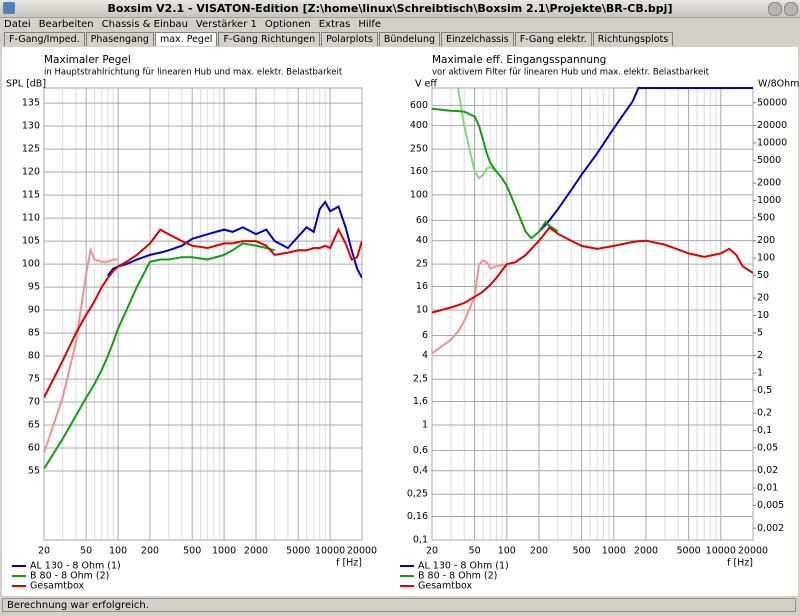 The image size is (800, 616). I want to click on y-tick-label: 110, so click(31, 218).